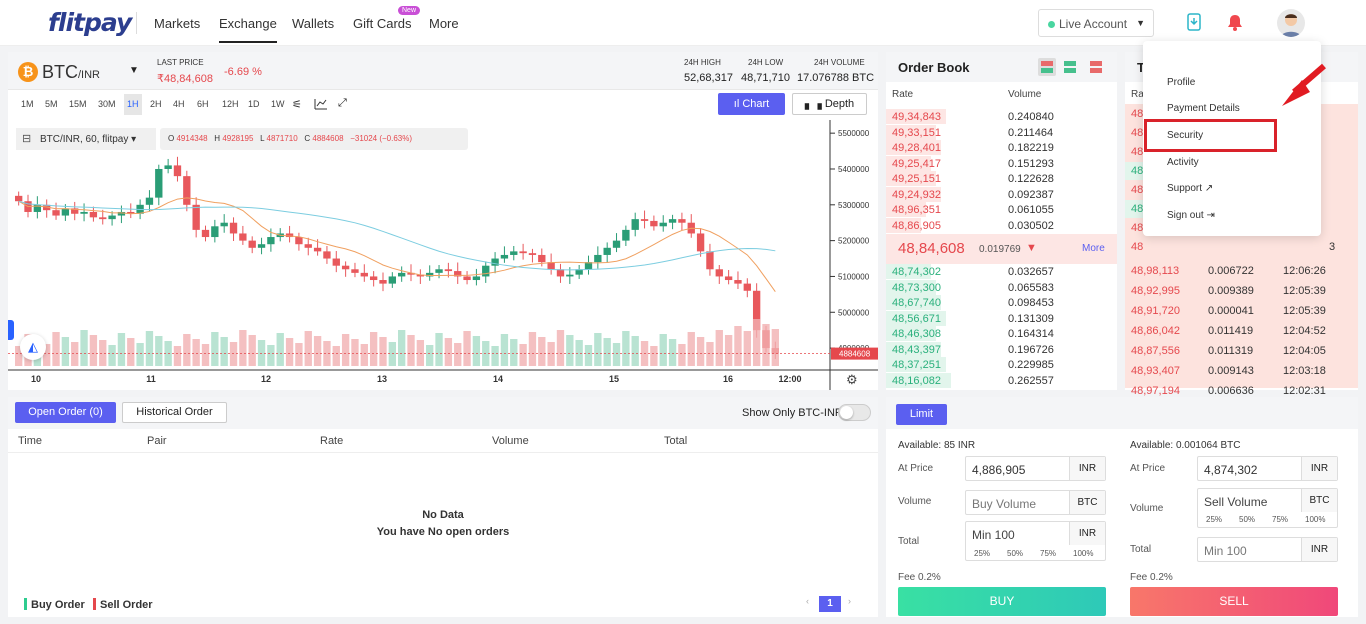 This screenshot has width=1366, height=624. Describe the element at coordinates (1214, 519) in the screenshot. I see `sell-pct-25: 25%` at that location.